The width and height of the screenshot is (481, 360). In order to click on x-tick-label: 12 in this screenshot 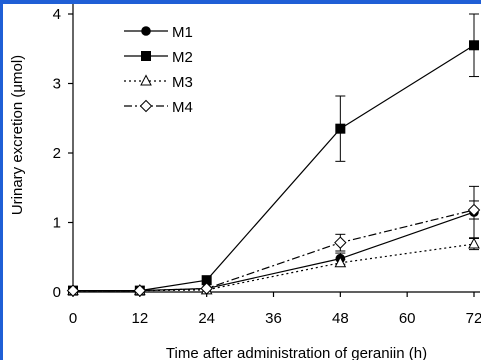, I will do `click(139, 318)`.